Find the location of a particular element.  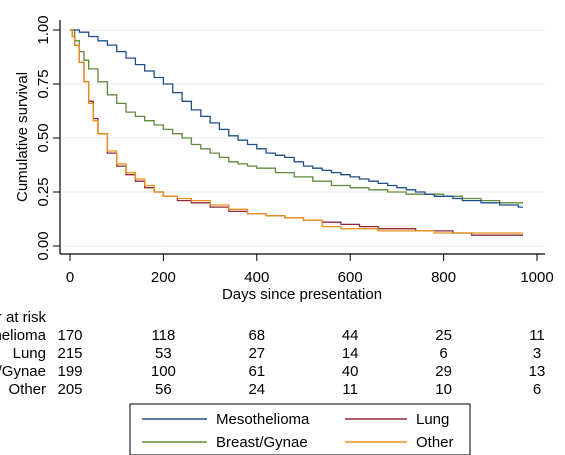

risk-row-label: Mesothelioma is located at coordinates (23, 335).